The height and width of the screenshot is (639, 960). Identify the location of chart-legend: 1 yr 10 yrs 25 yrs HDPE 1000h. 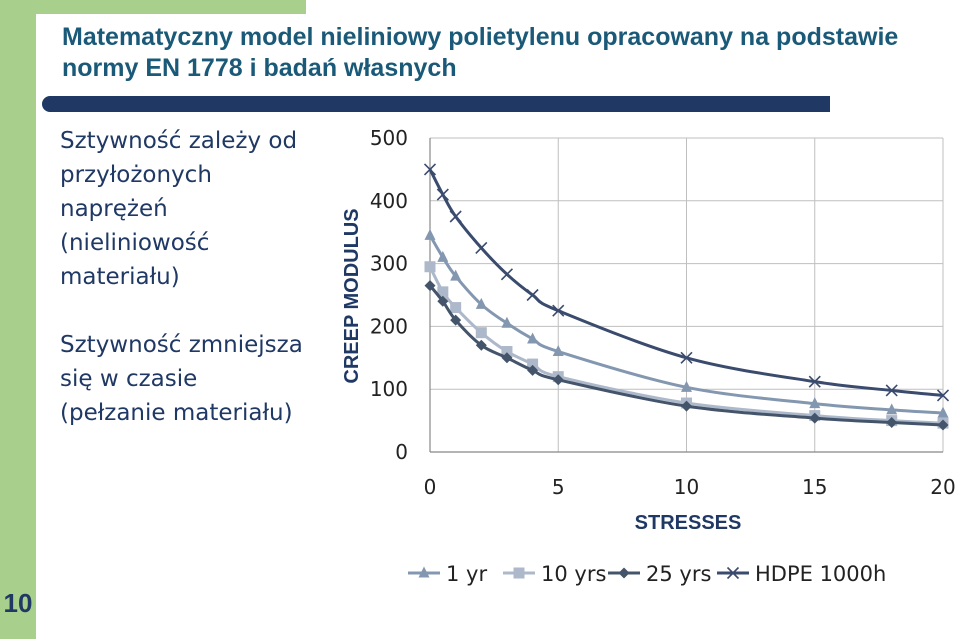
(647, 574).